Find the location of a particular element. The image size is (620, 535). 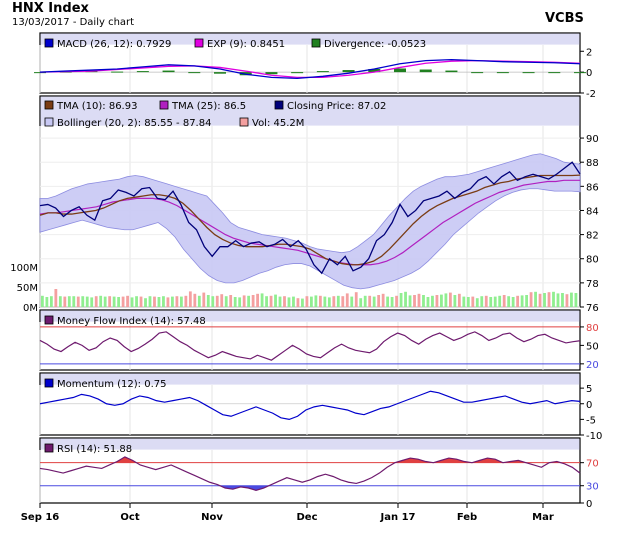

y-tick-label: 84 is located at coordinates (592, 211).